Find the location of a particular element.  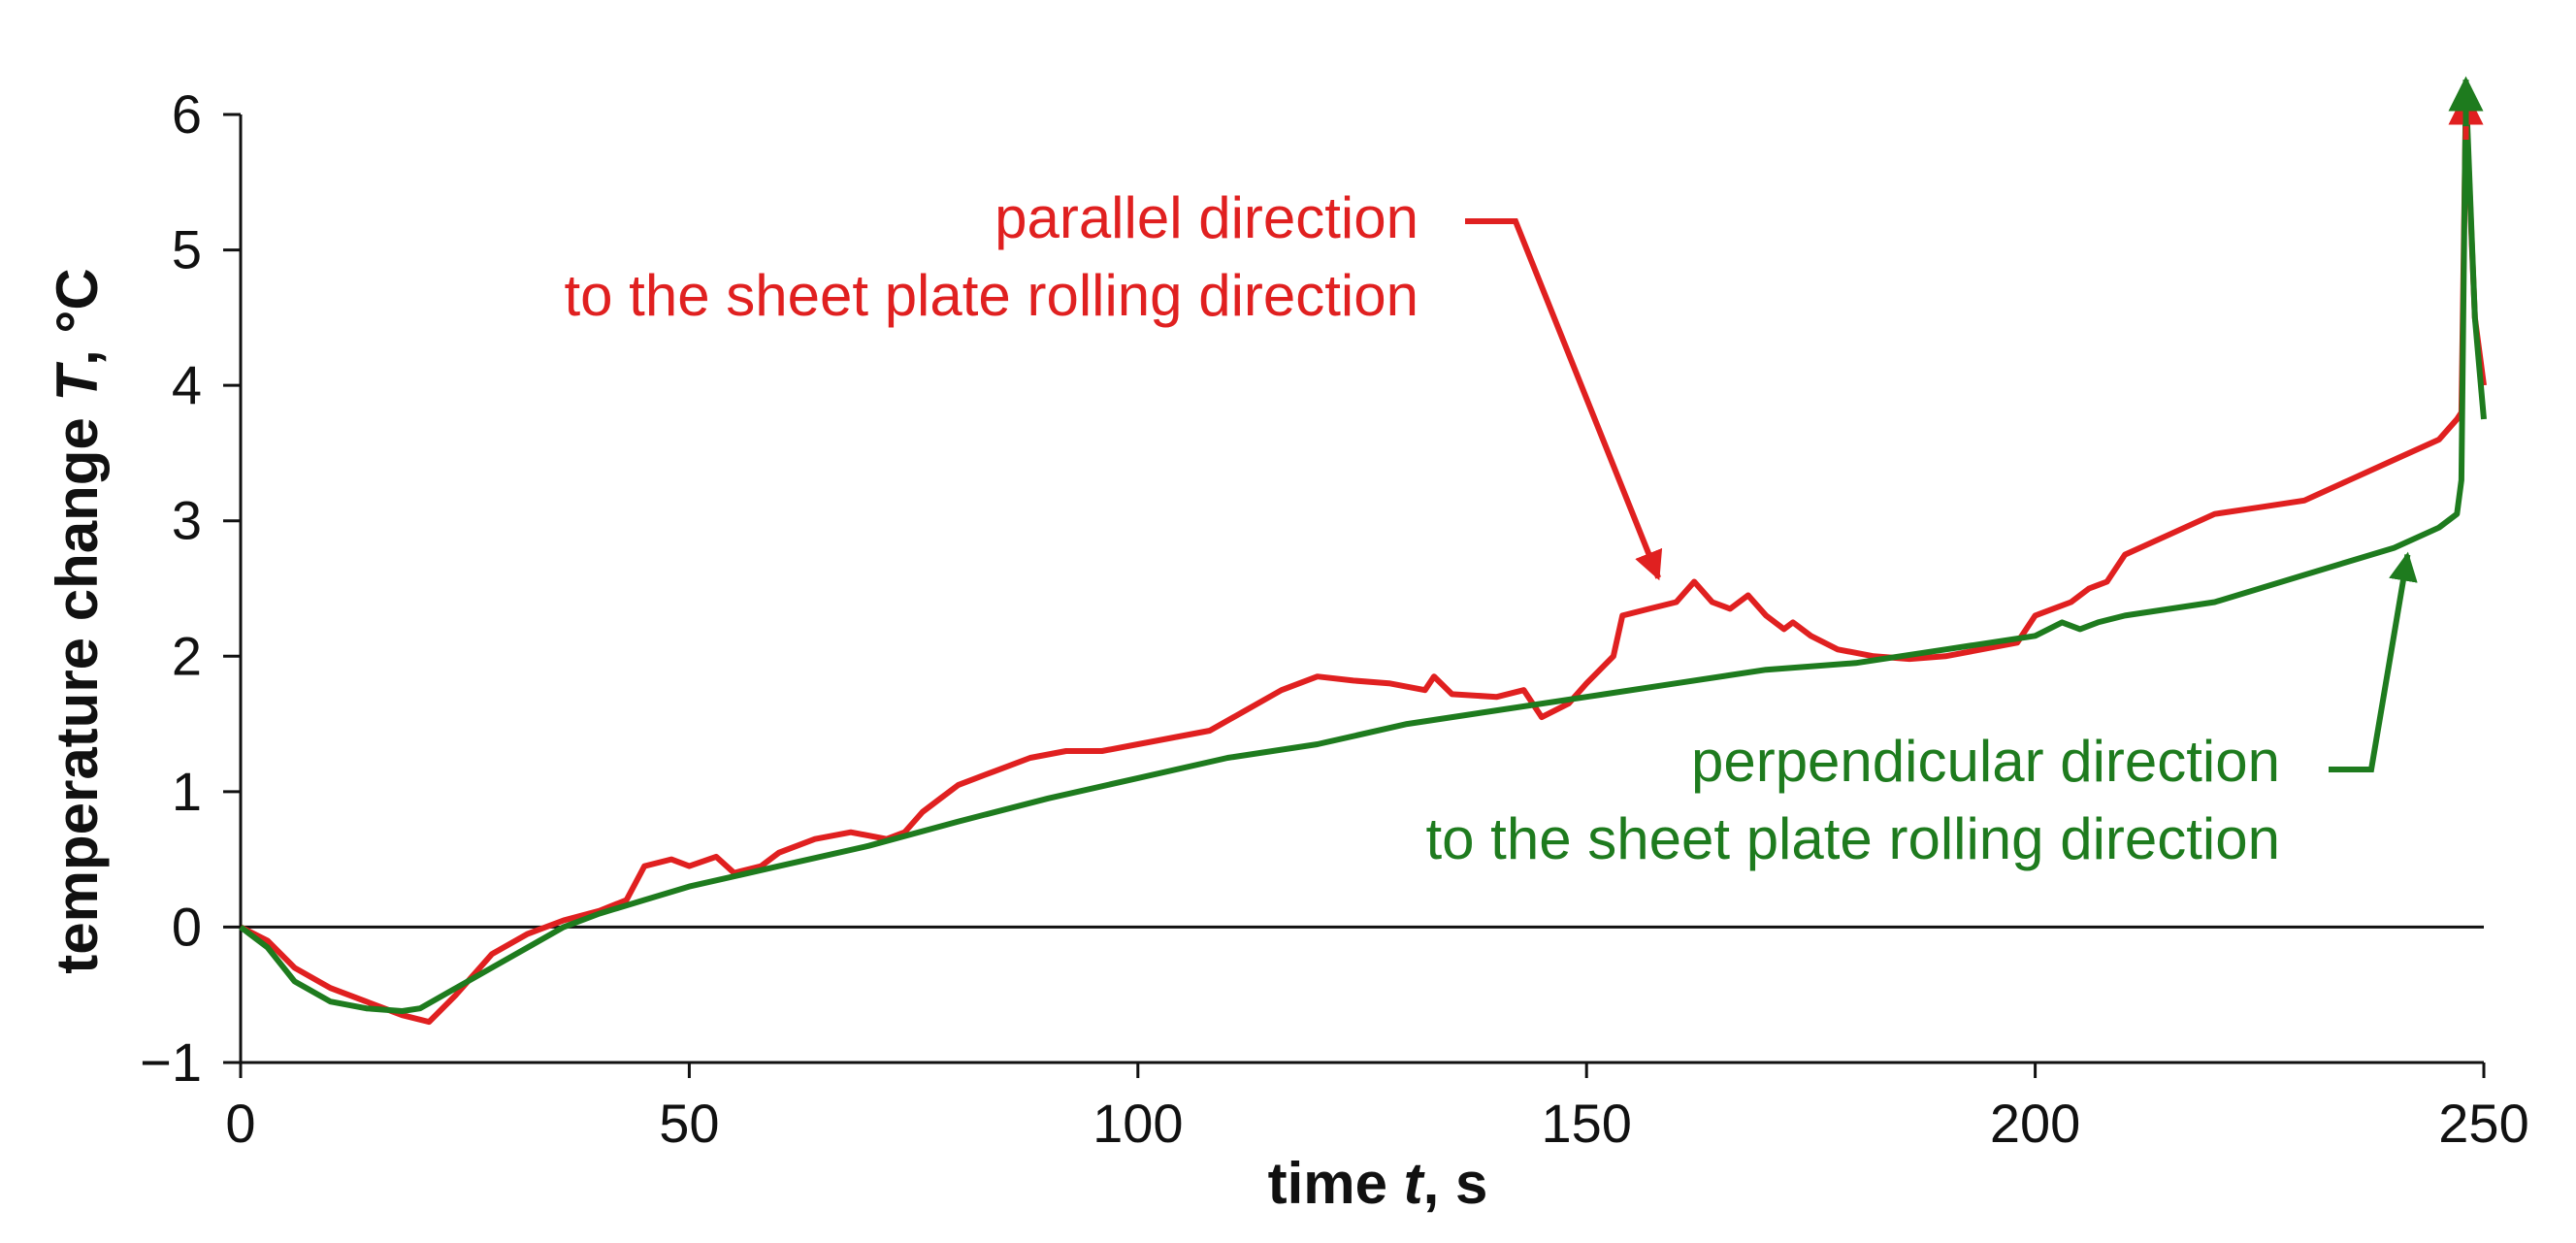

y-tick-label: 2 is located at coordinates (187, 655).